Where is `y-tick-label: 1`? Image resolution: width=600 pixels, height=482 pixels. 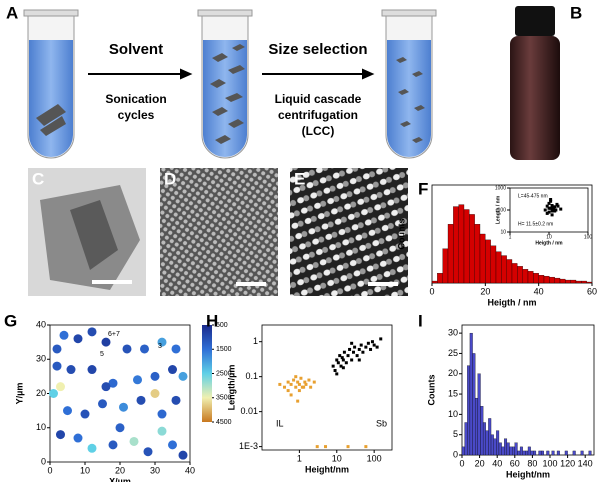 y-tick-label: 1 is located at coordinates (255, 341).